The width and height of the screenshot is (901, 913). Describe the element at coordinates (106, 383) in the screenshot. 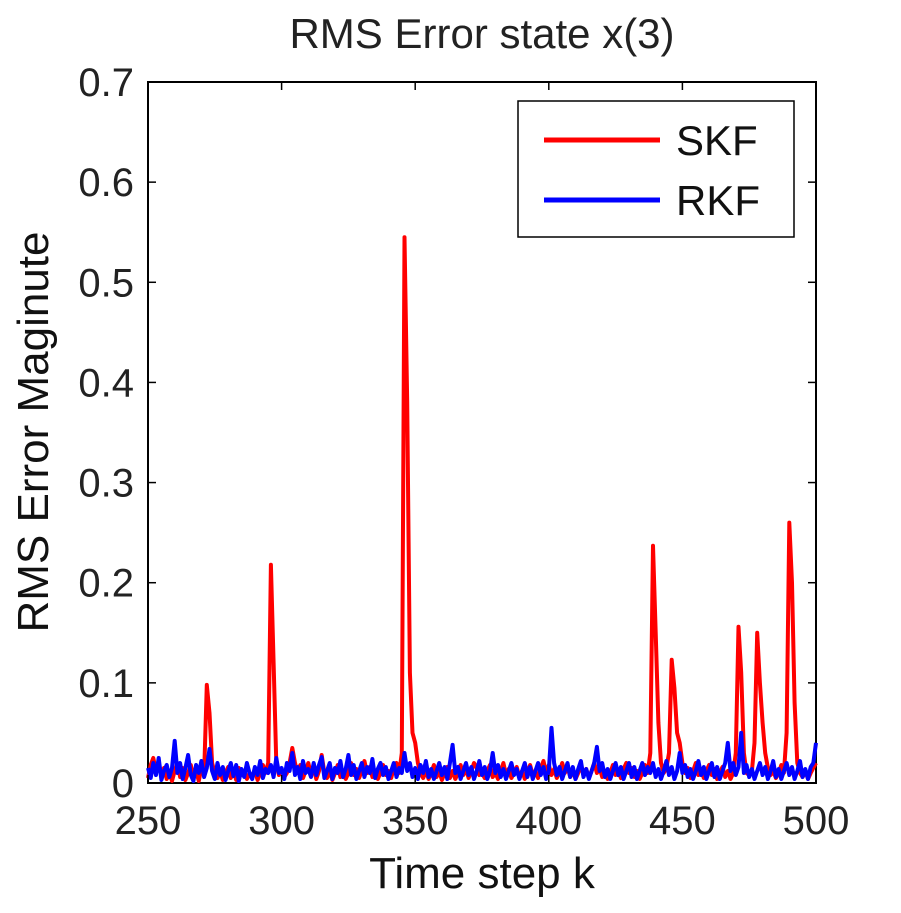

I see `y-tick-label: 0.4` at that location.